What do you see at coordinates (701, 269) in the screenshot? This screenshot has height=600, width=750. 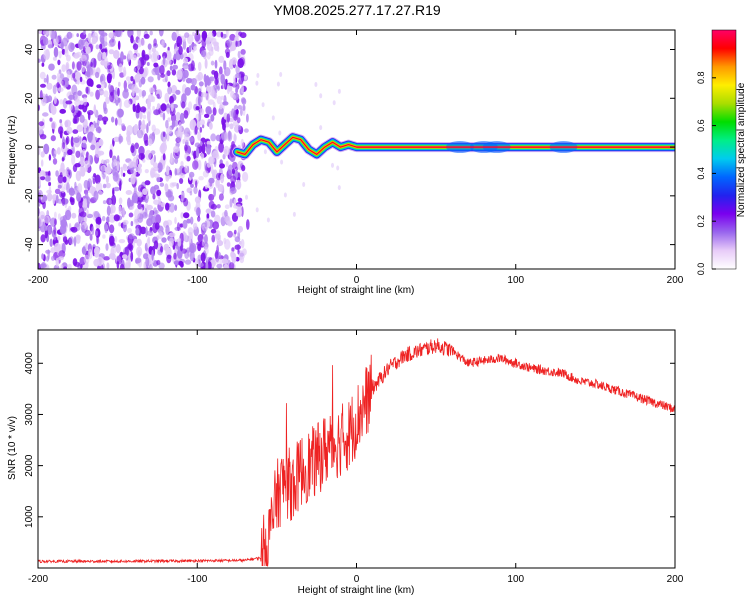 I see `colorbar-tick-label: 0.0` at bounding box center [701, 269].